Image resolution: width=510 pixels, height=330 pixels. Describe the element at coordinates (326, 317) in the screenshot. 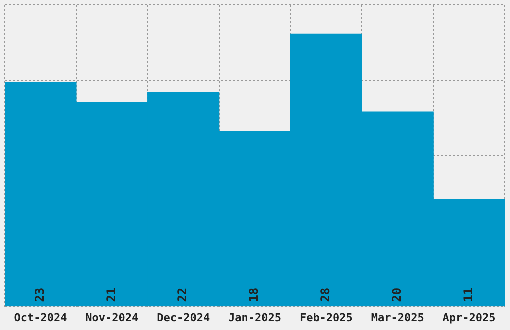

I see `x-tick-label: Feb-2025` at that location.